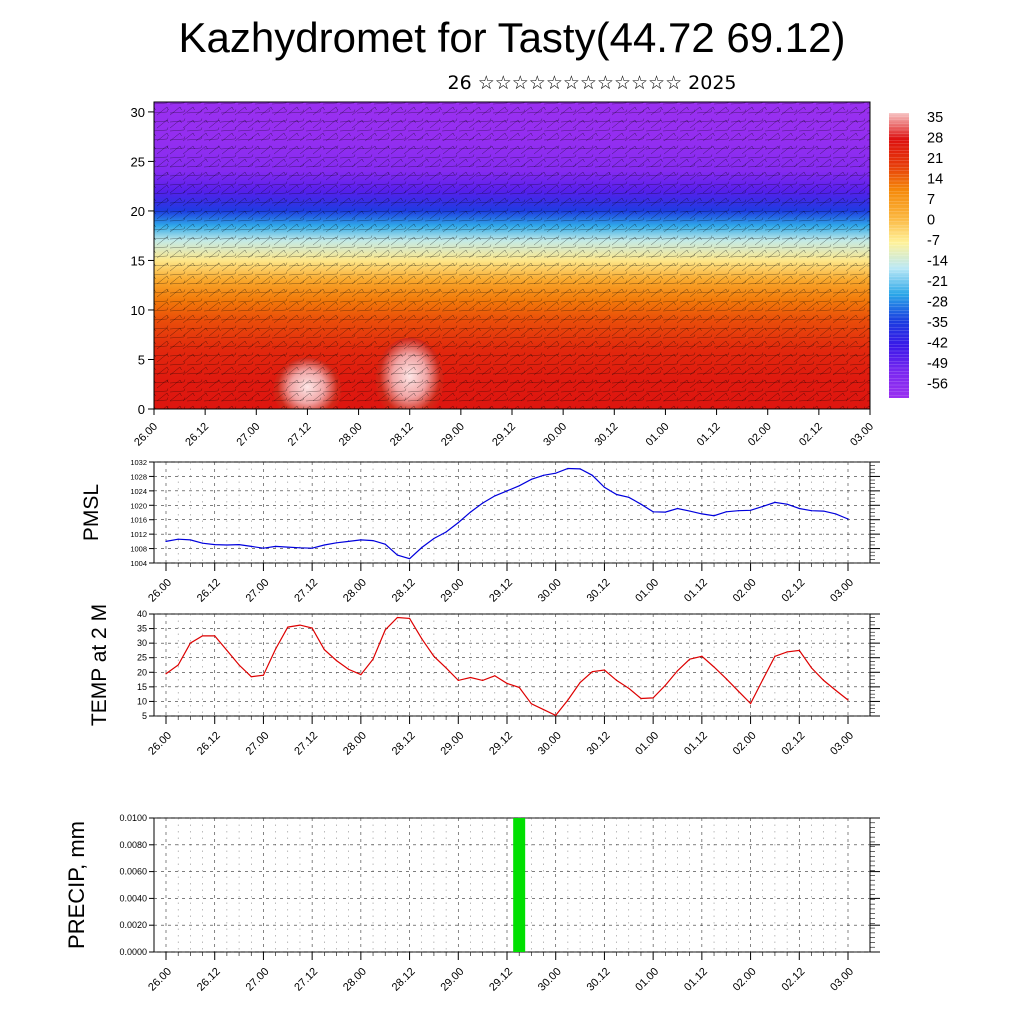  Describe the element at coordinates (133, 872) in the screenshot. I see `y-tick-label: 0.0060` at that location.